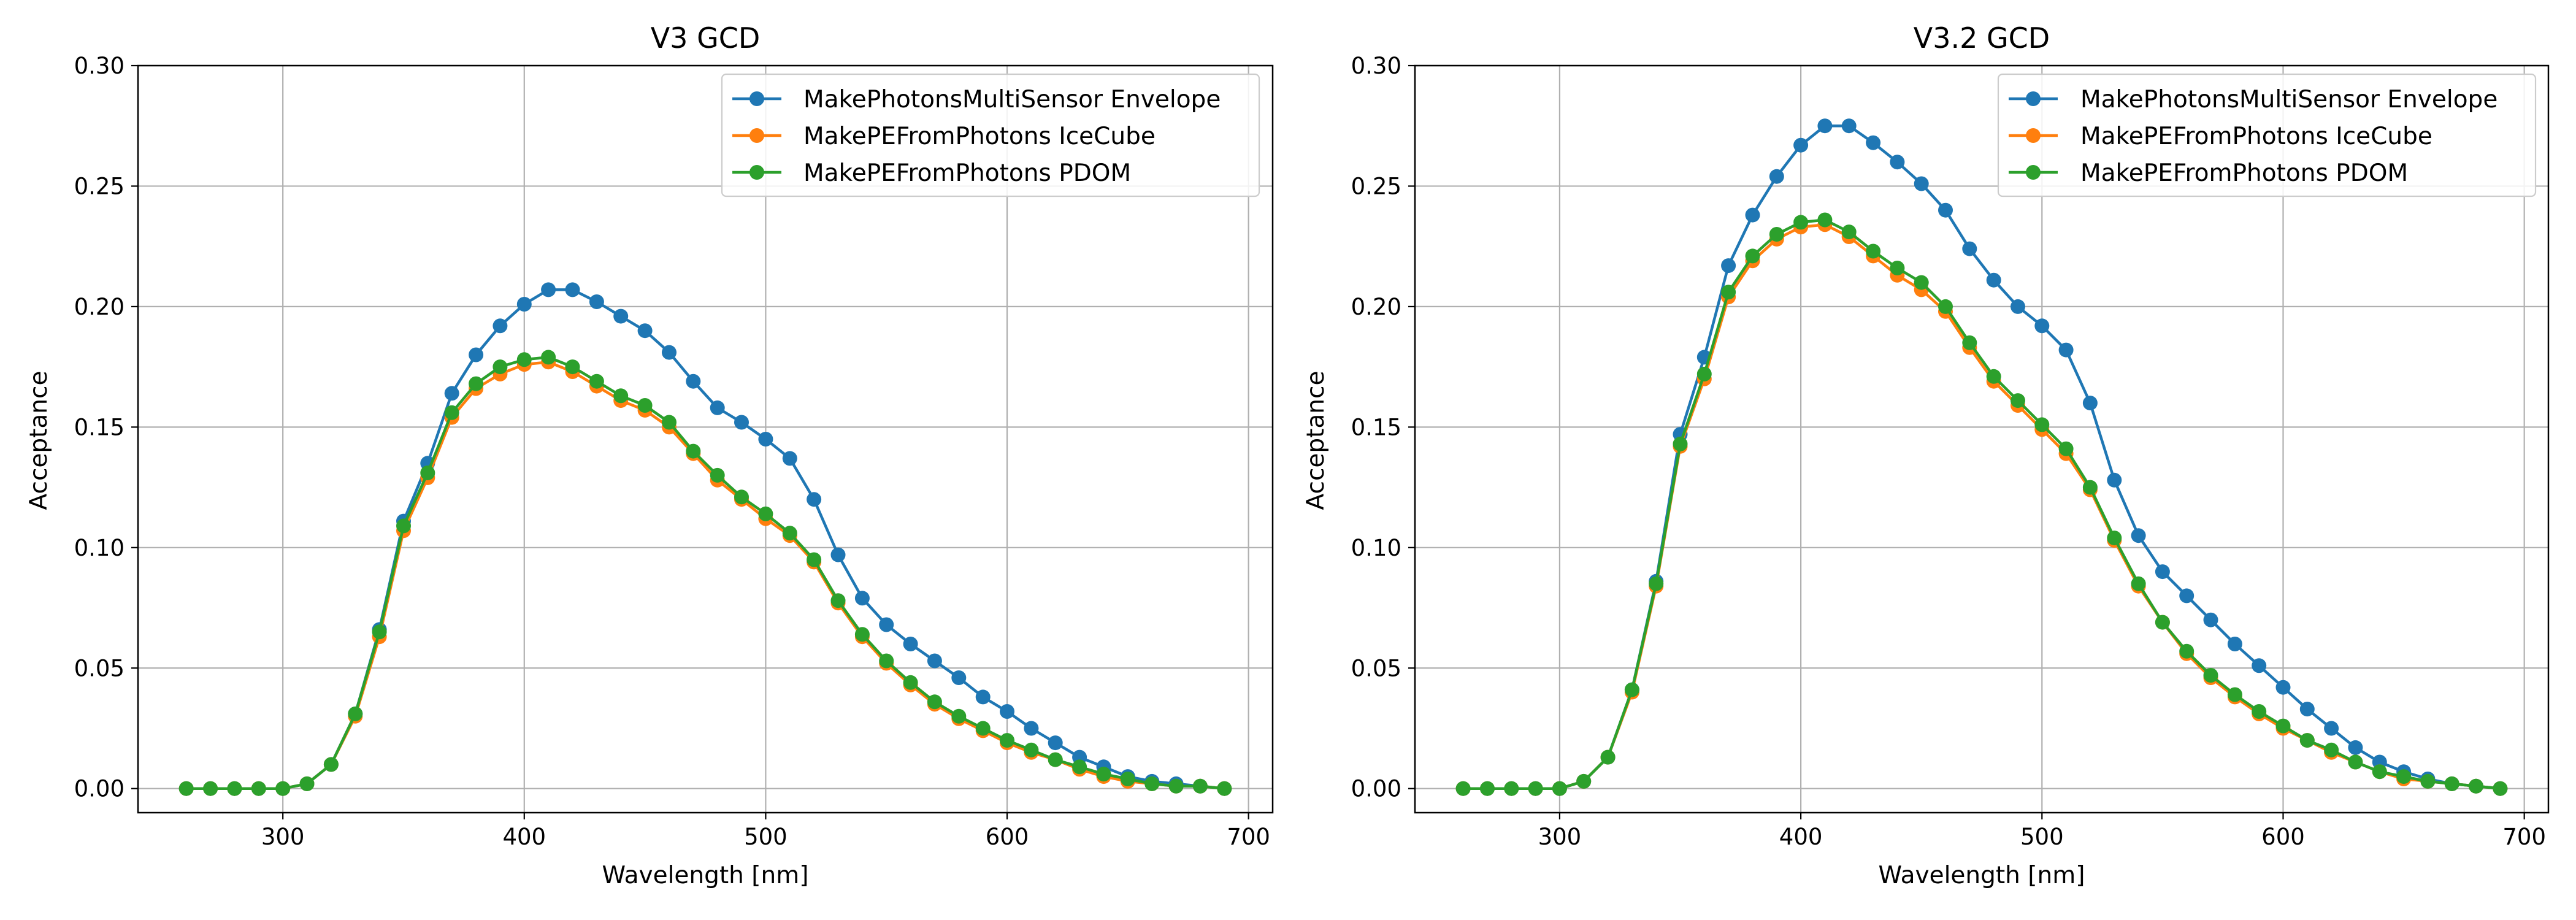 Image resolution: width=2576 pixels, height=920 pixels. I want to click on x-tick-label: 300, so click(283, 837).